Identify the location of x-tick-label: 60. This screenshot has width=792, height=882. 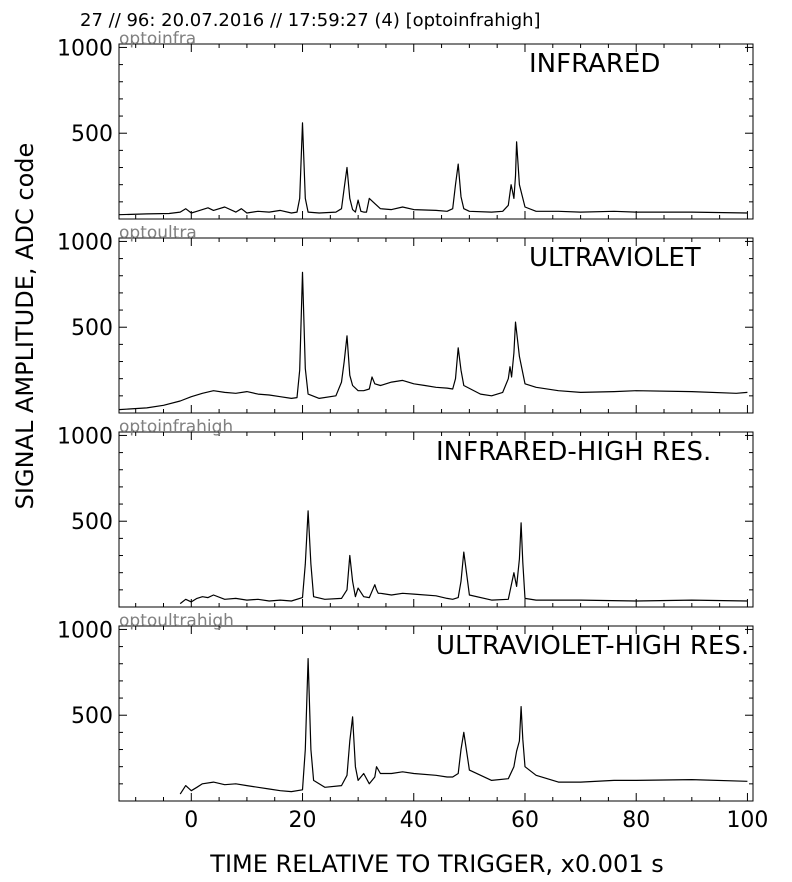
(525, 820).